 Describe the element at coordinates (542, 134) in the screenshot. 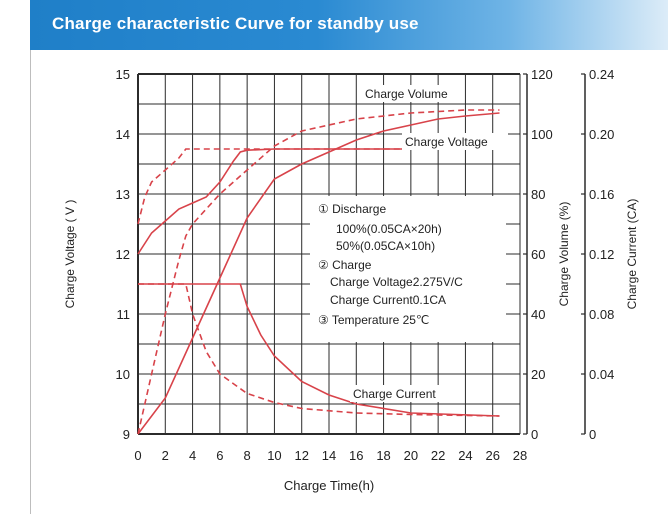

I see `y-volume-tick-label: 100` at that location.